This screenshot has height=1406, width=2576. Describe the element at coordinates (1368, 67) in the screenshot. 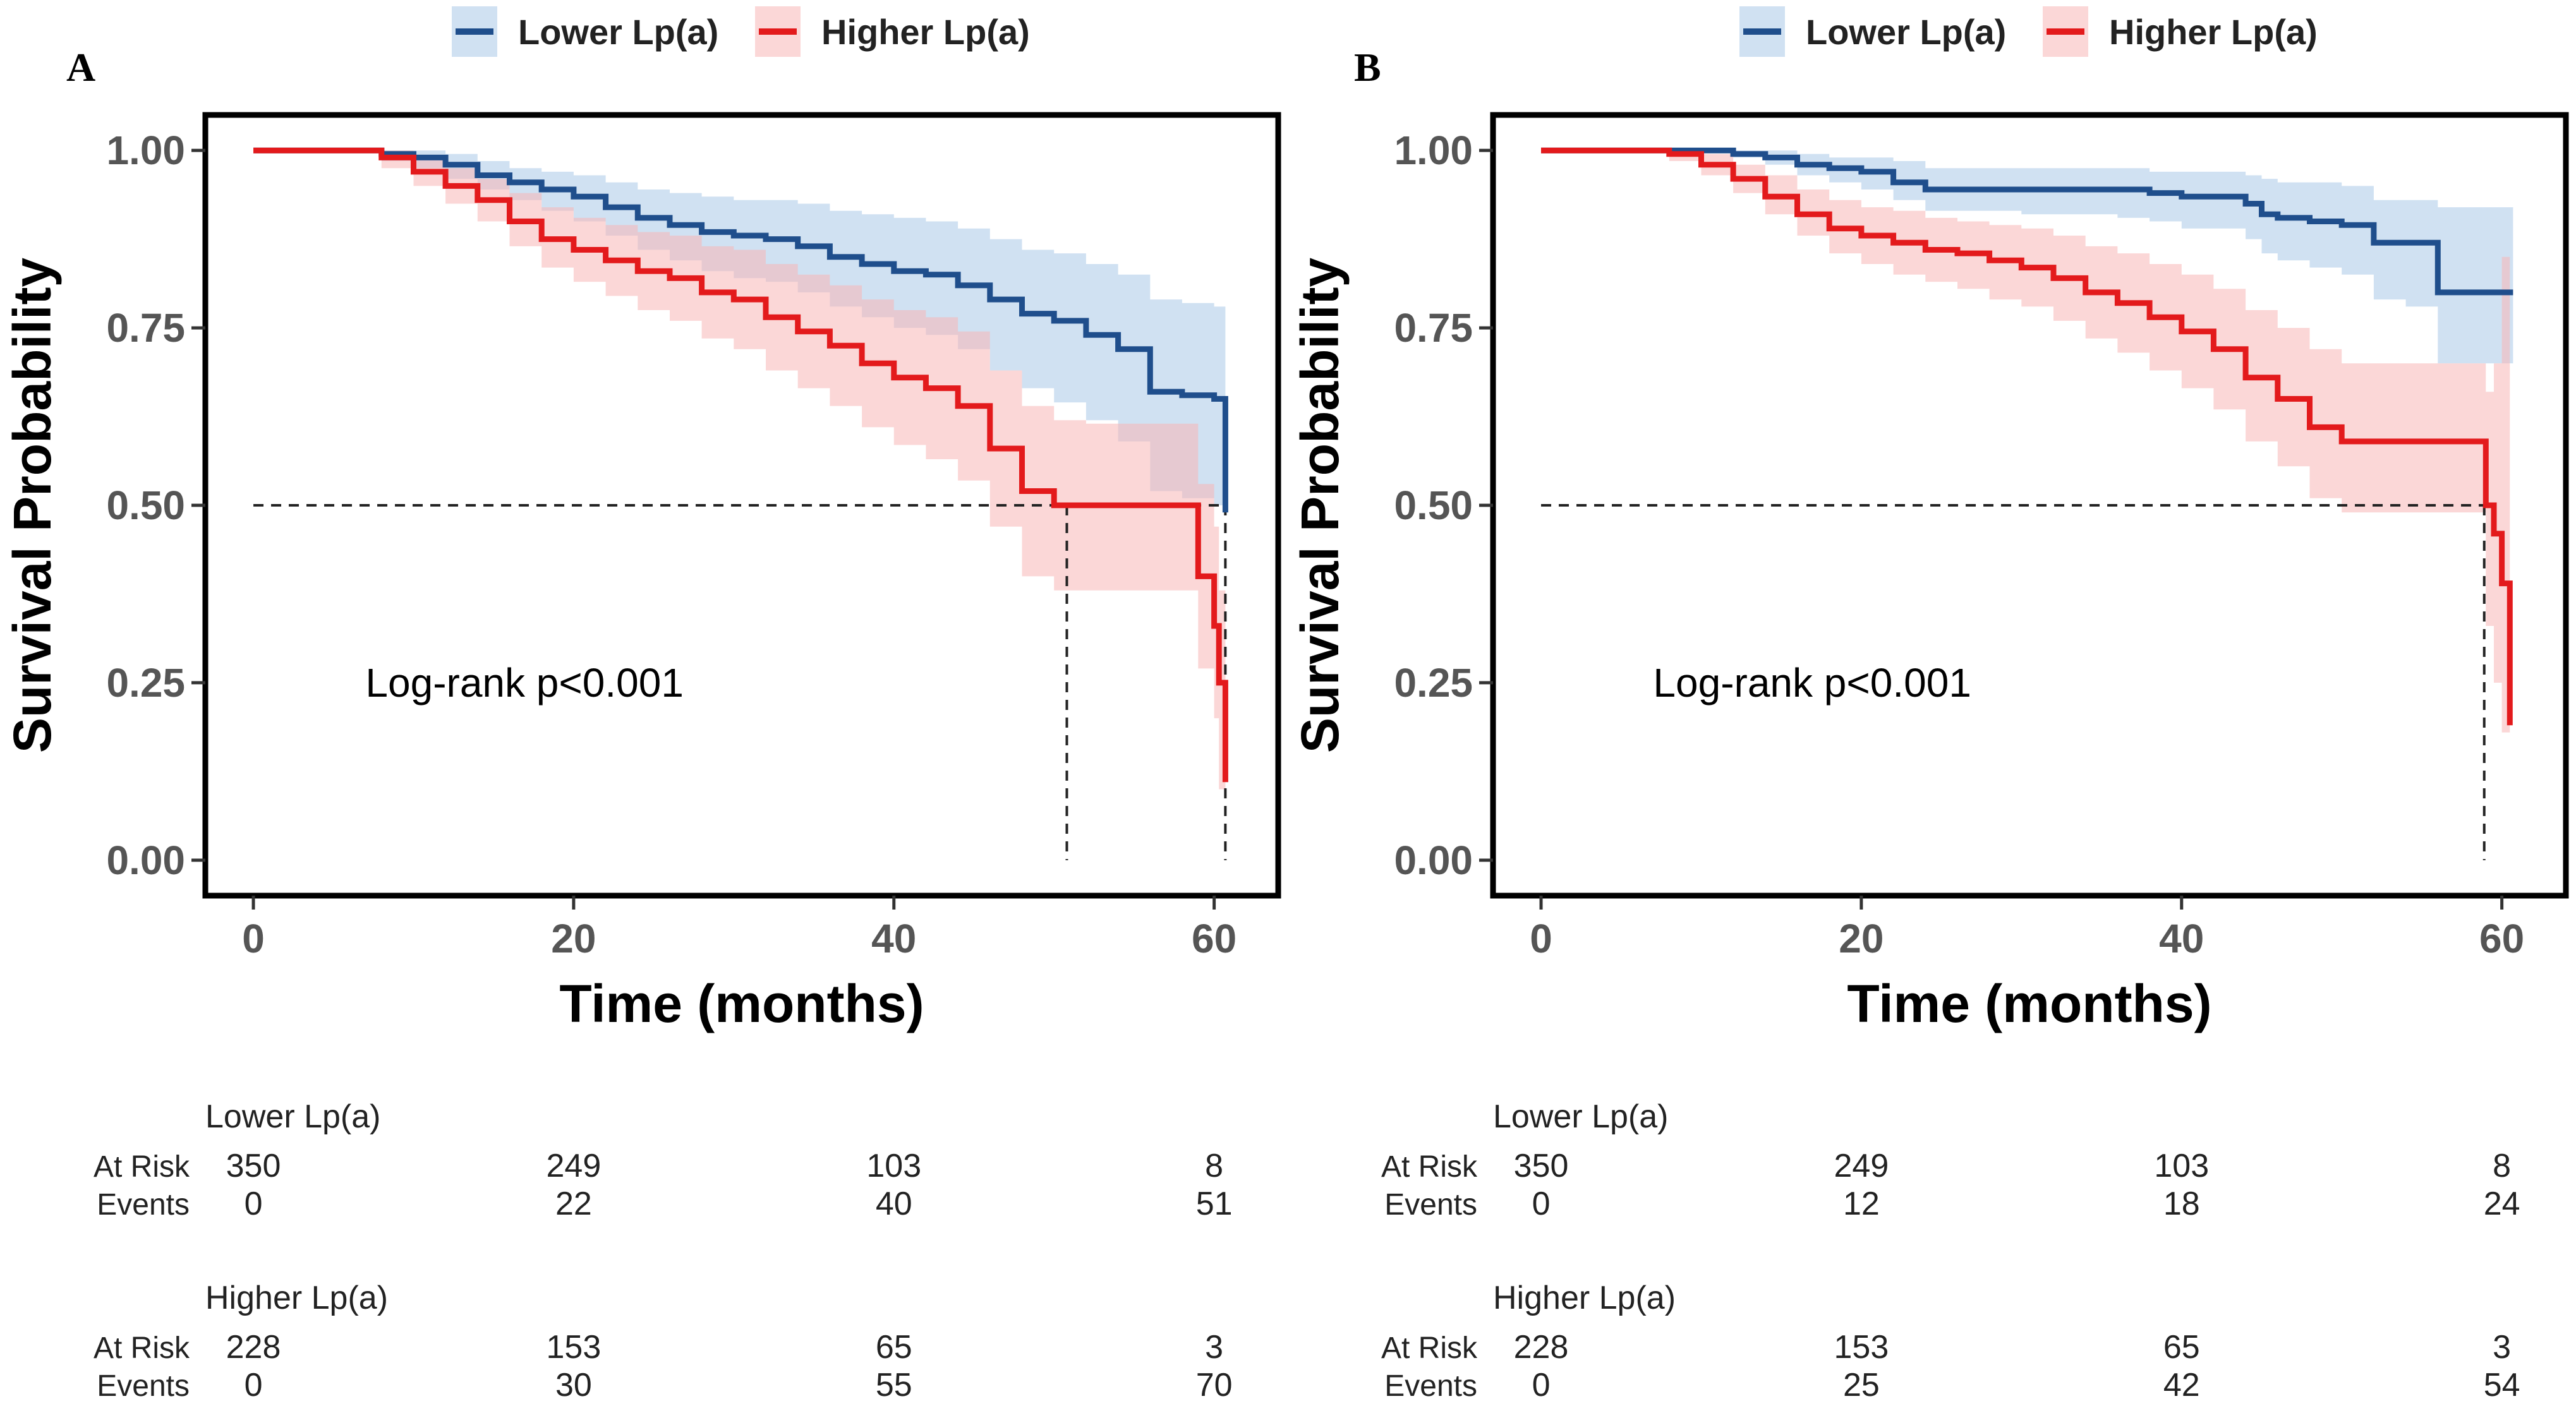

I see `panel-letter: B` at that location.